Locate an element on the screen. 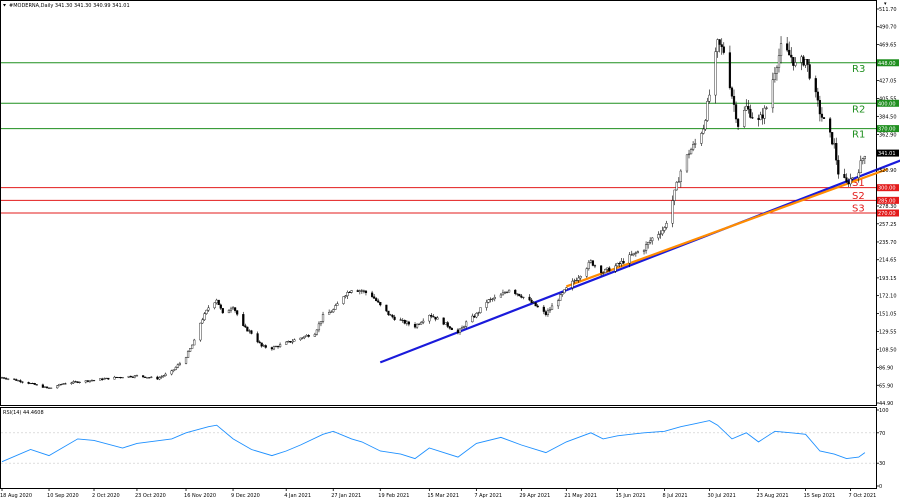 The height and width of the screenshot is (504, 900). time-axis-tick-label: 9 Dec 2020 is located at coordinates (245, 496).